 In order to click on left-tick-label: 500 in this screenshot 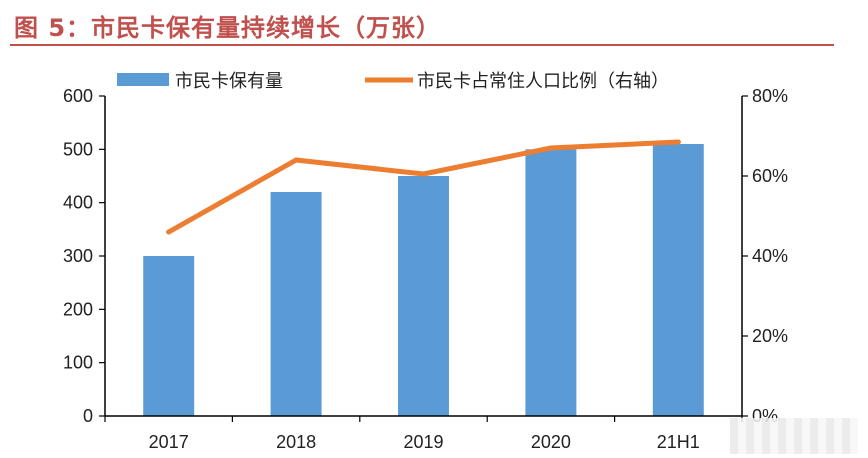, I will do `click(78, 149)`.